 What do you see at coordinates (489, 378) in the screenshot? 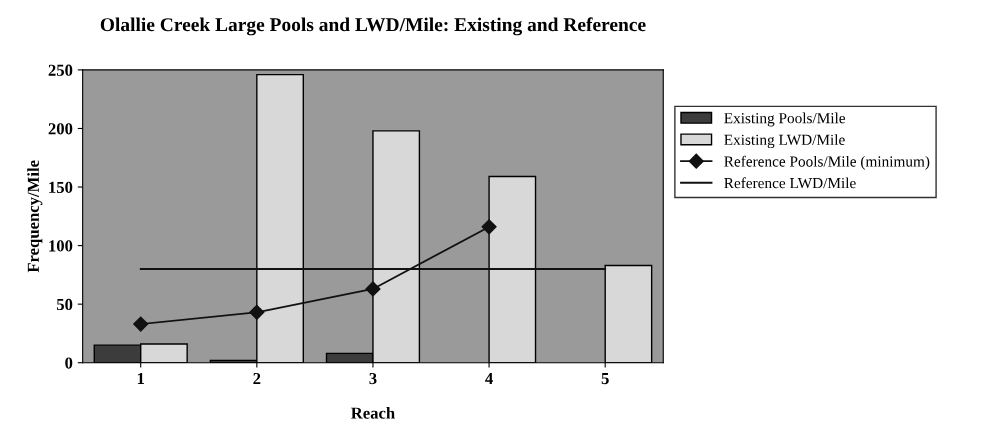
I see `x-tick-label: 4` at bounding box center [489, 378].